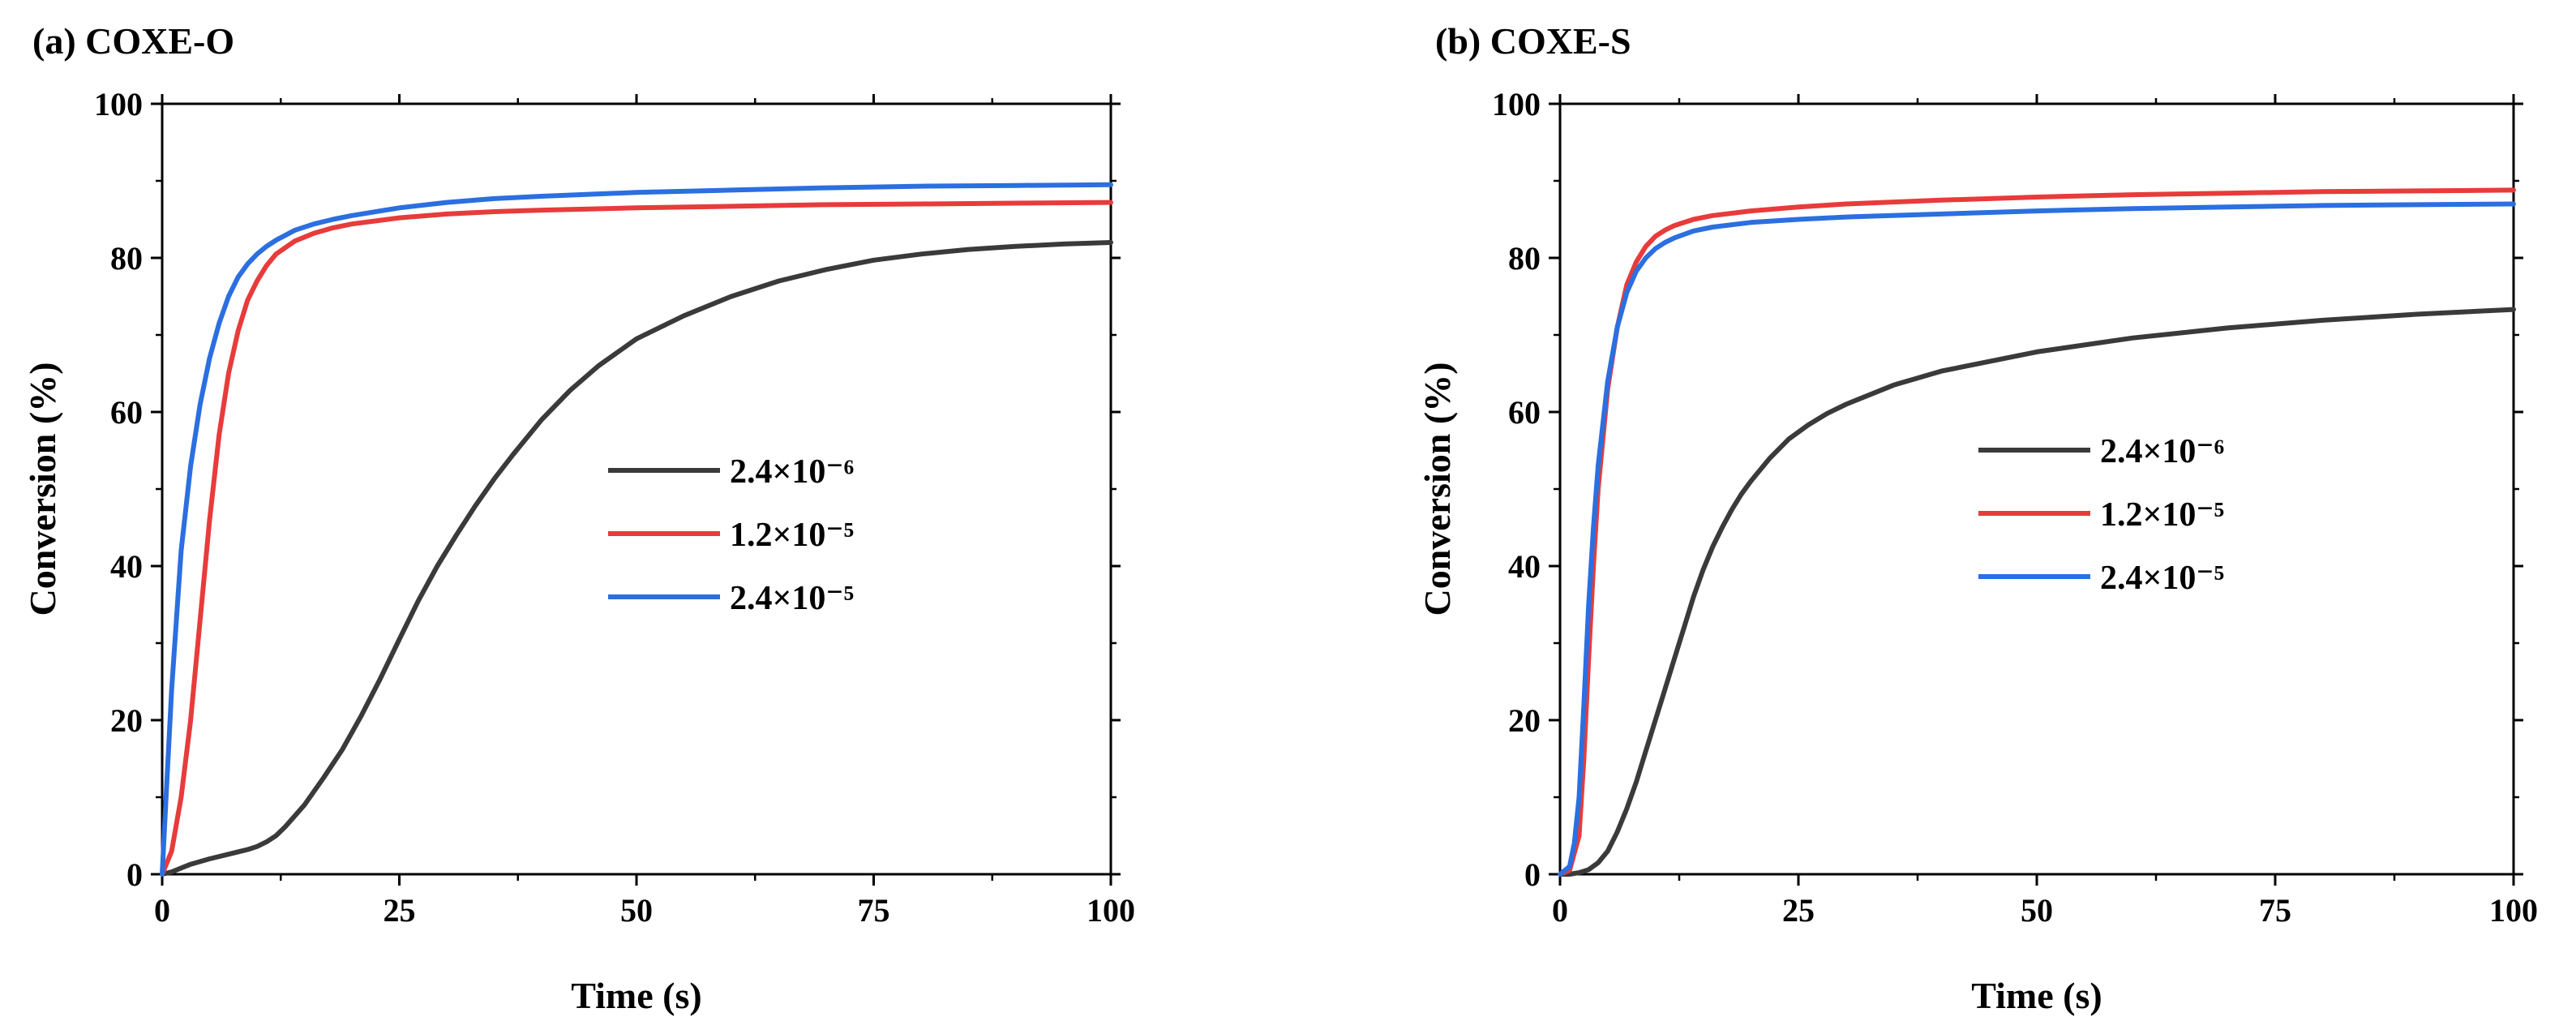 Image resolution: width=2576 pixels, height=1034 pixels. I want to click on panel-b-y-tick-label: 20, so click(1524, 720).